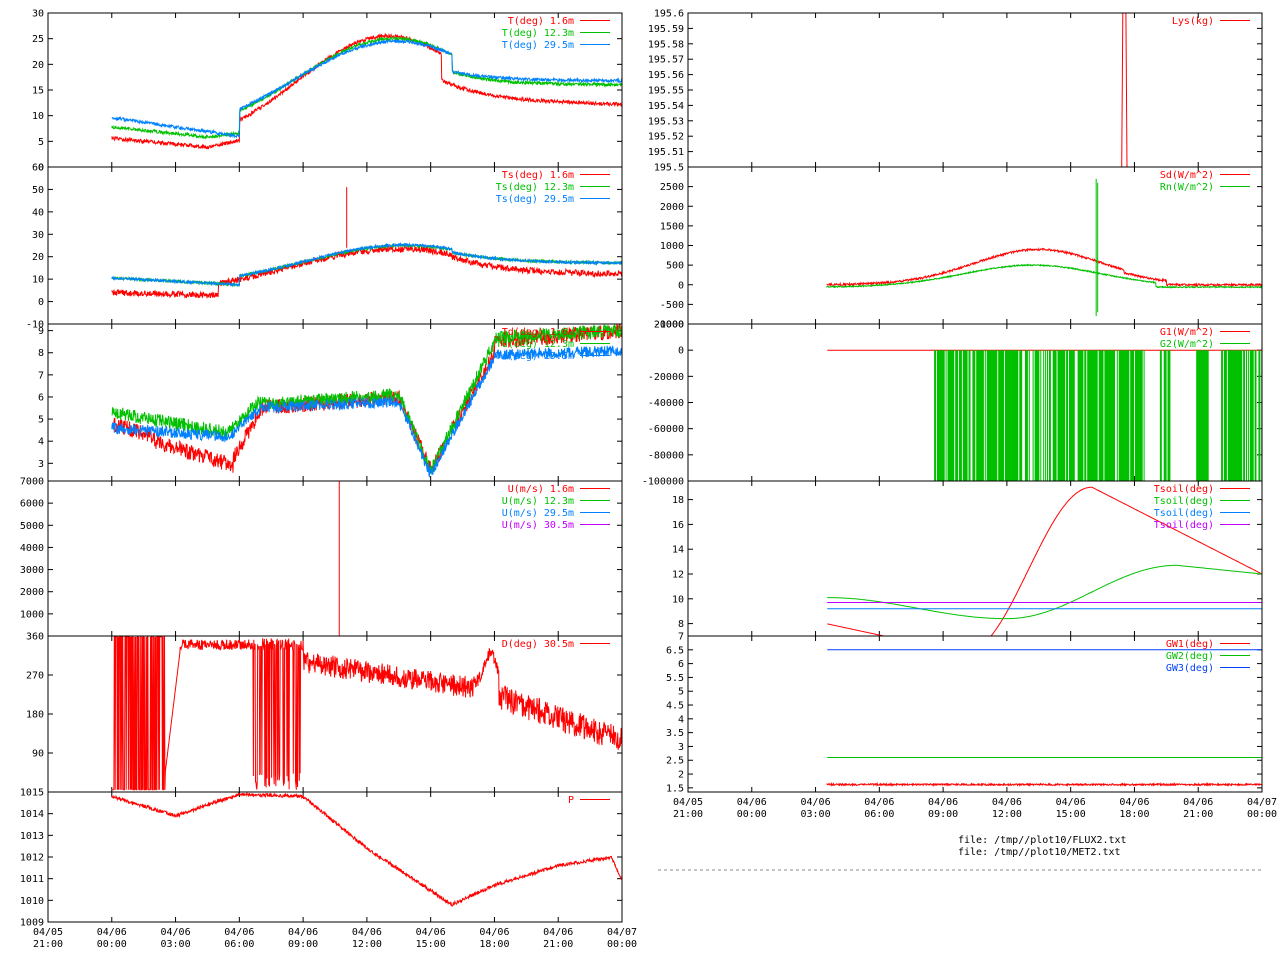 The height and width of the screenshot is (960, 1280). I want to click on y-tick-label: 18, so click(678, 500).